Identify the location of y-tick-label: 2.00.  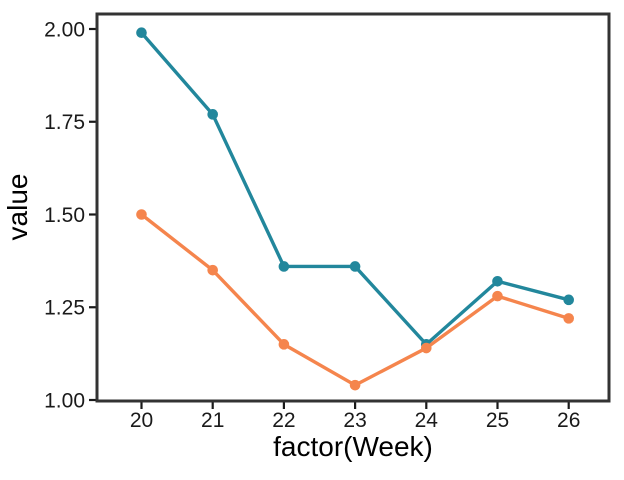
(64, 29).